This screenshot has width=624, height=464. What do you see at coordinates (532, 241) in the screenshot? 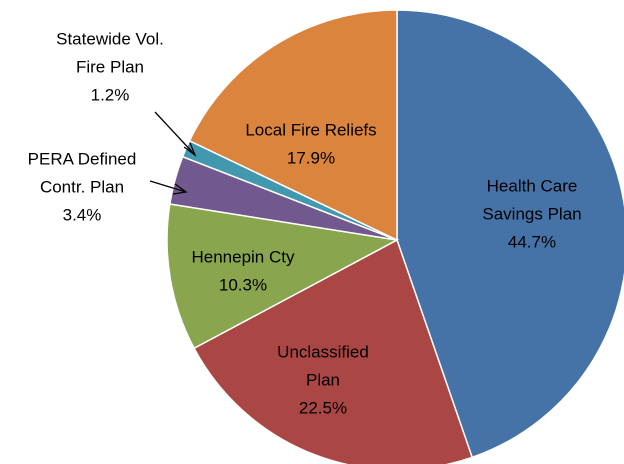
I see `value-label: 44.7%` at bounding box center [532, 241].